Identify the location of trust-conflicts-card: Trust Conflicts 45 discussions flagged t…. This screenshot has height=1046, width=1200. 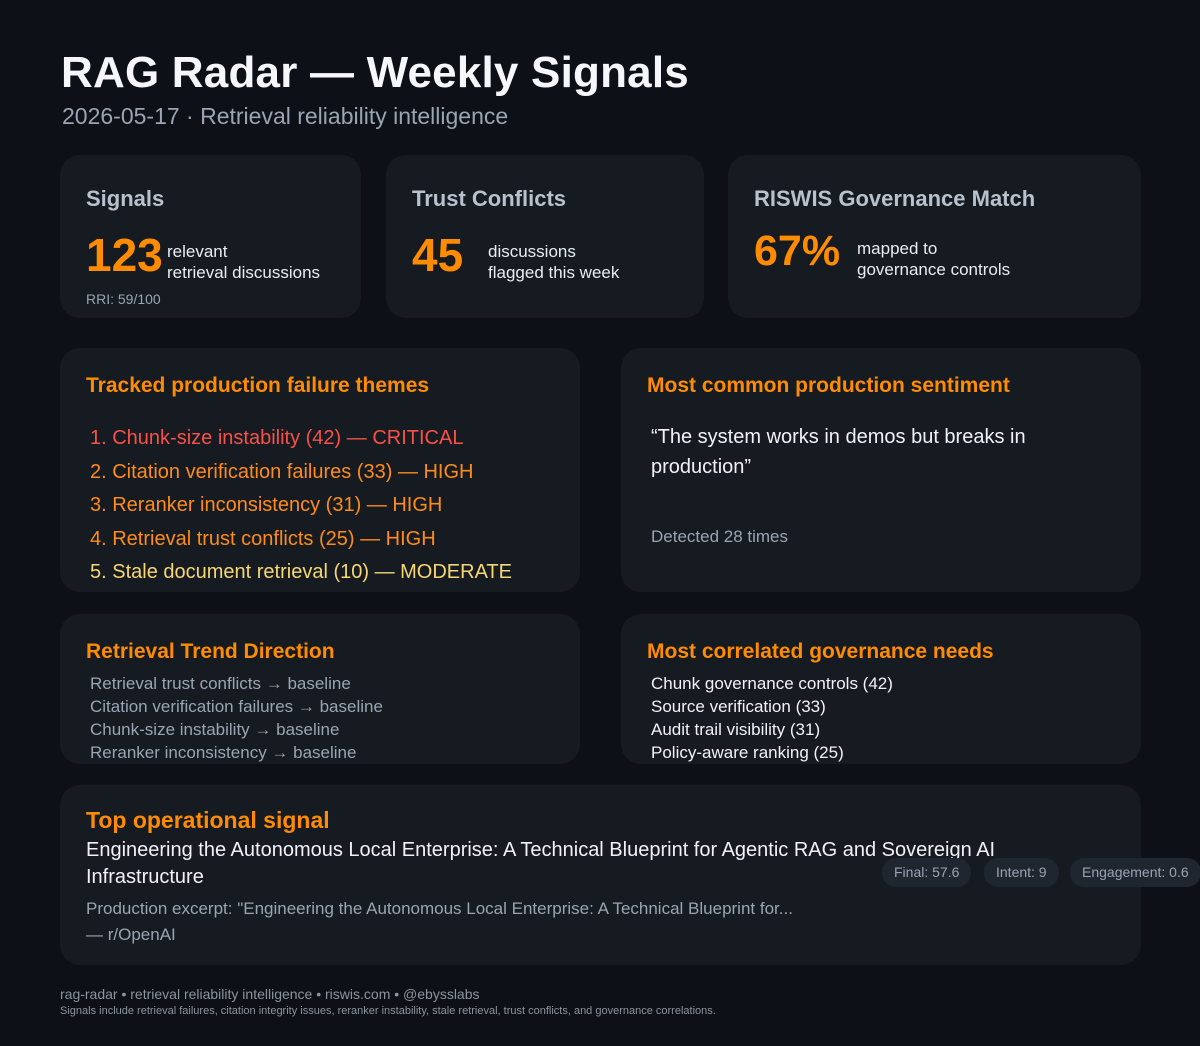
(545, 236).